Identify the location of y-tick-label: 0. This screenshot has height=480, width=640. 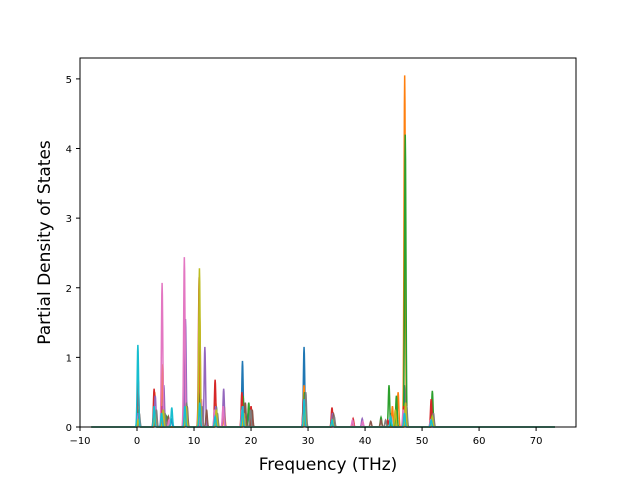
(69, 428).